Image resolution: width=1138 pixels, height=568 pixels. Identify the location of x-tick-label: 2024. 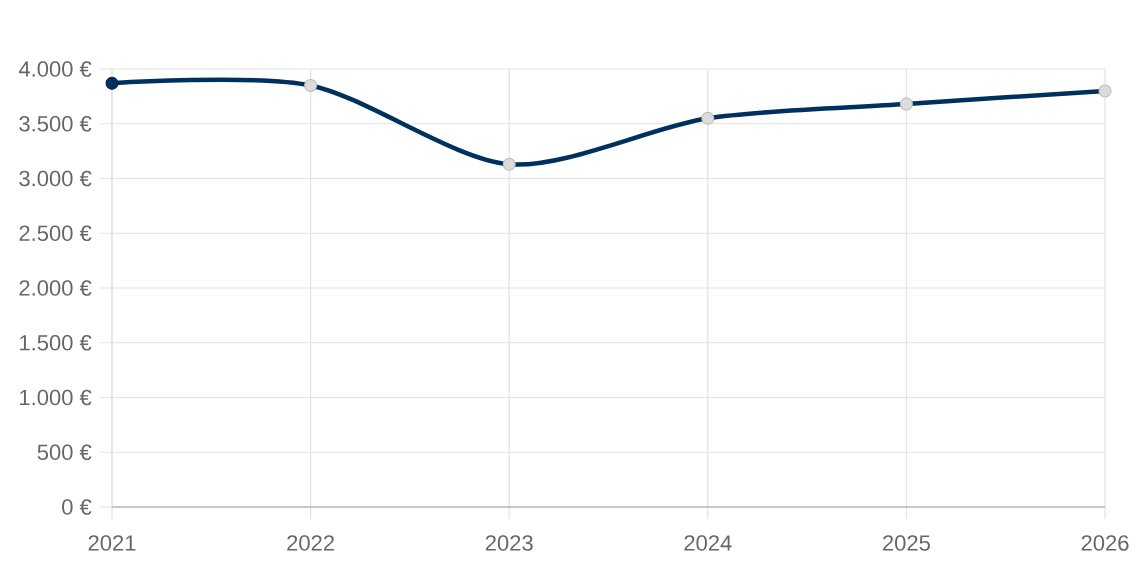
(708, 543).